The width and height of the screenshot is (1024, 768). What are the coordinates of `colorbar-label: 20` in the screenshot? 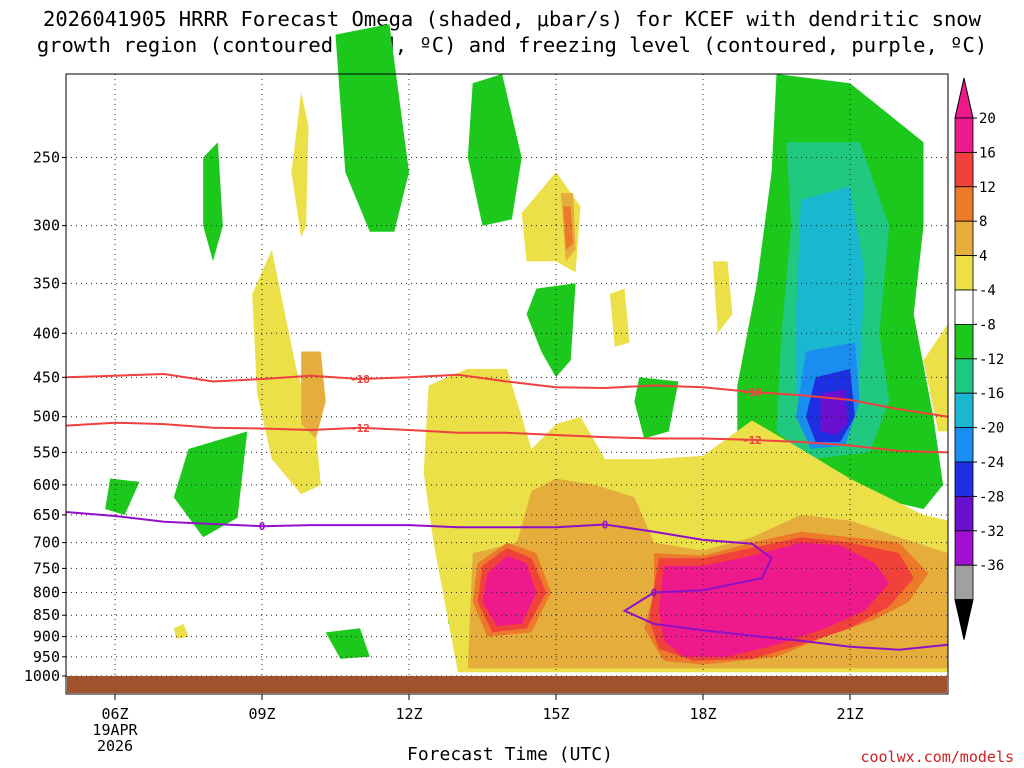 It's located at (987, 119).